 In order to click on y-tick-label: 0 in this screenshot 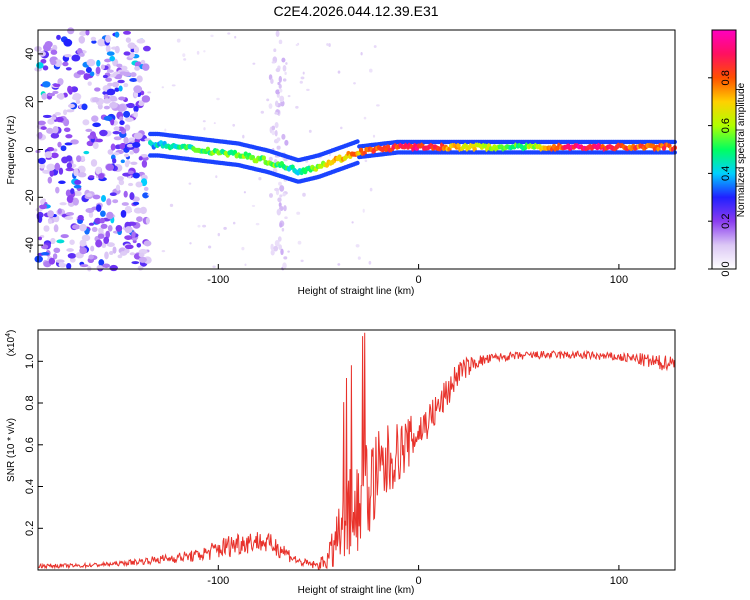, I will do `click(30, 149)`.